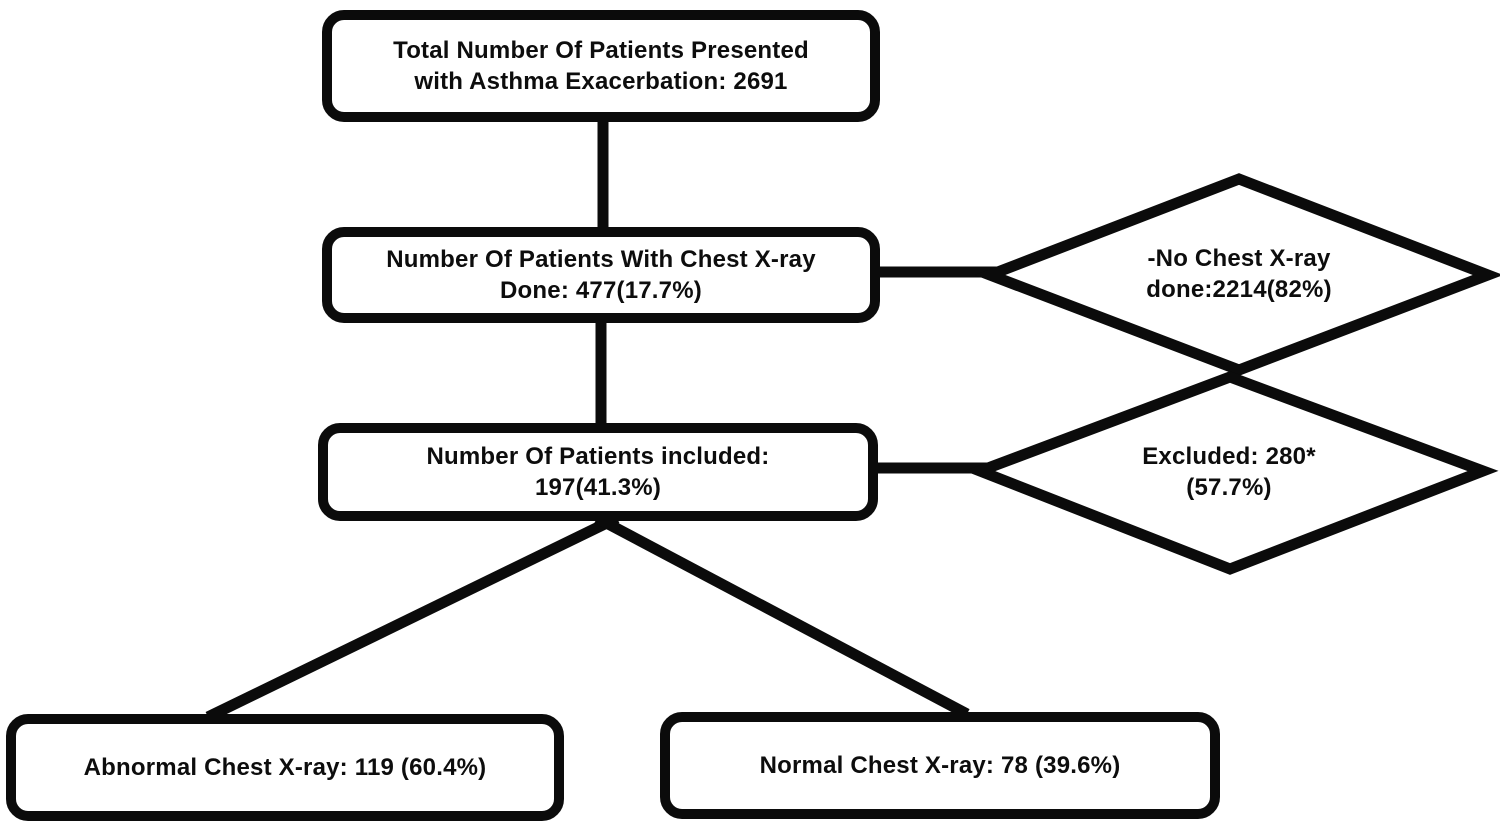  I want to click on diamond-excluded-label: Excluded: 280* (57.7%), so click(1229, 472).